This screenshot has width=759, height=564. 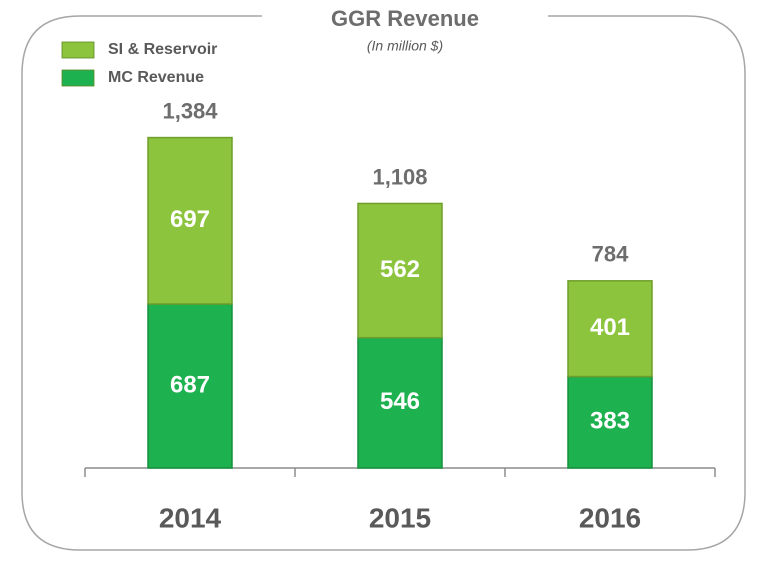 What do you see at coordinates (399, 176) in the screenshot?
I see `total-label: 1,108` at bounding box center [399, 176].